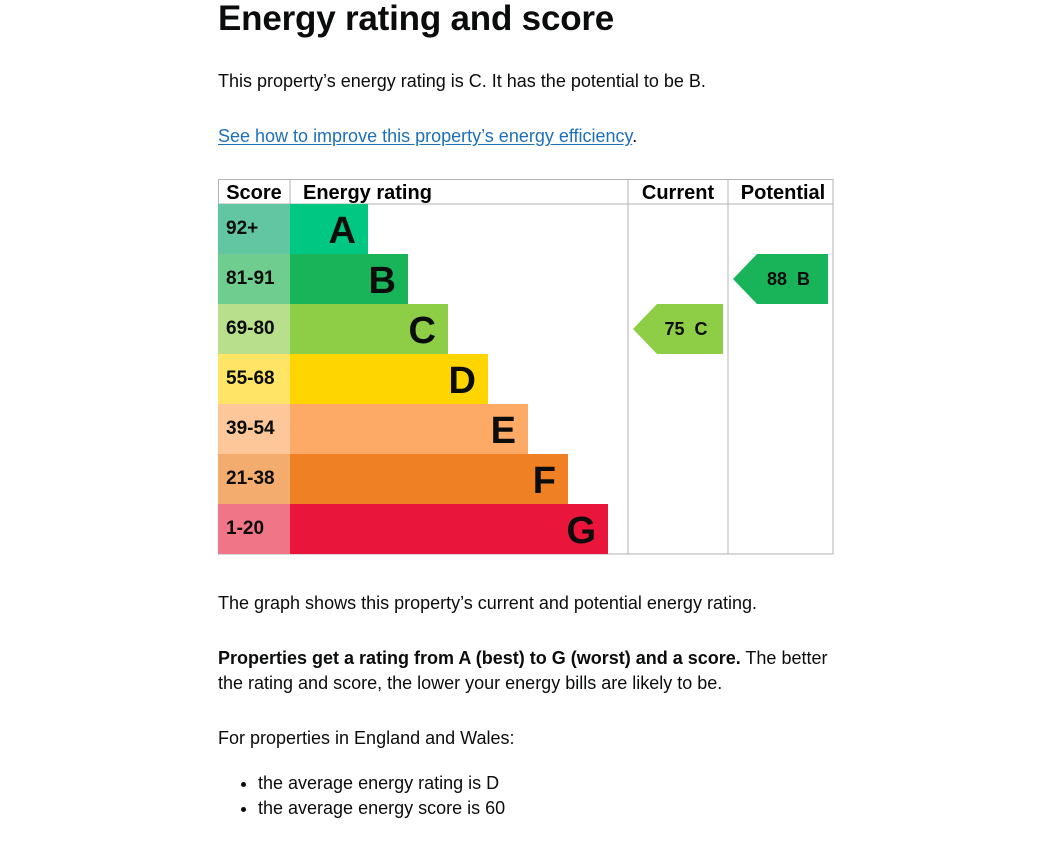  What do you see at coordinates (245, 528) in the screenshot?
I see `score-range-g: 1-20` at bounding box center [245, 528].